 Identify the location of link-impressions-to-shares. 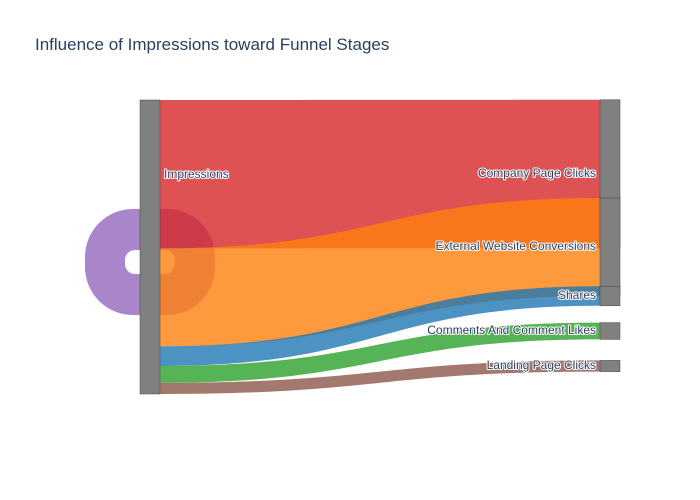
(380, 326).